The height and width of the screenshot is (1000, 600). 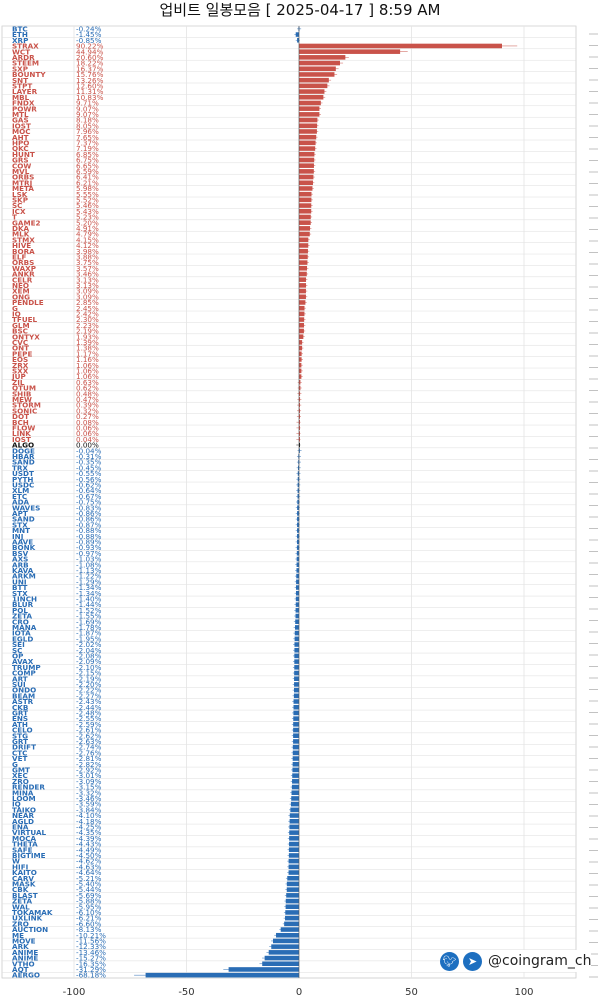 I want to click on row-value-label: -2.22%, so click(x=89, y=690).